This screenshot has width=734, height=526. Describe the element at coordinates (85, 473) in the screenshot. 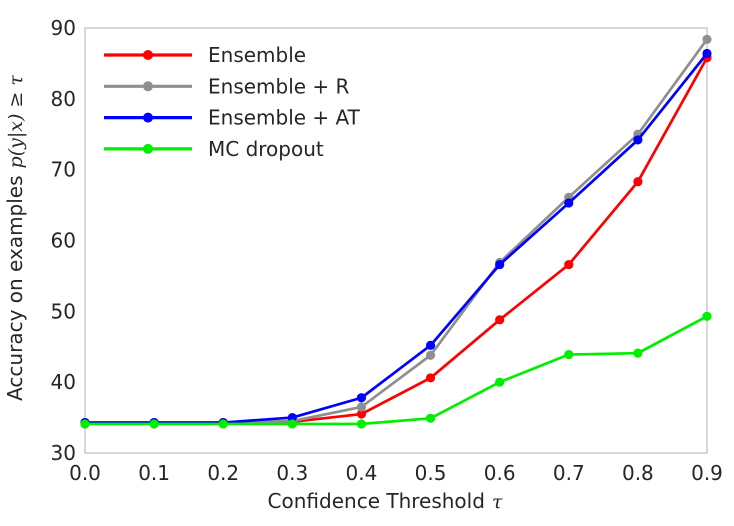

I see `x-tick-label: 0.0` at that location.